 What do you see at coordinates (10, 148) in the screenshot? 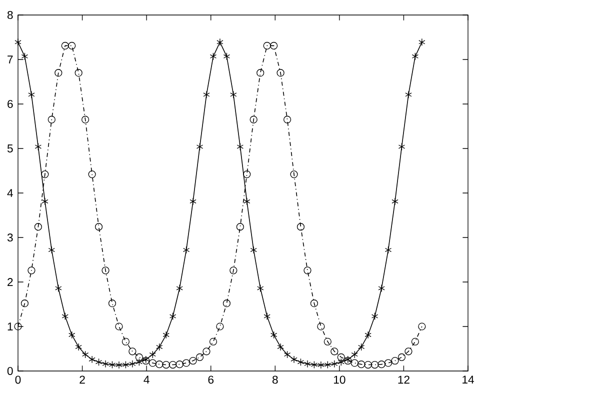
I see `y-tick-label: 5` at bounding box center [10, 148].